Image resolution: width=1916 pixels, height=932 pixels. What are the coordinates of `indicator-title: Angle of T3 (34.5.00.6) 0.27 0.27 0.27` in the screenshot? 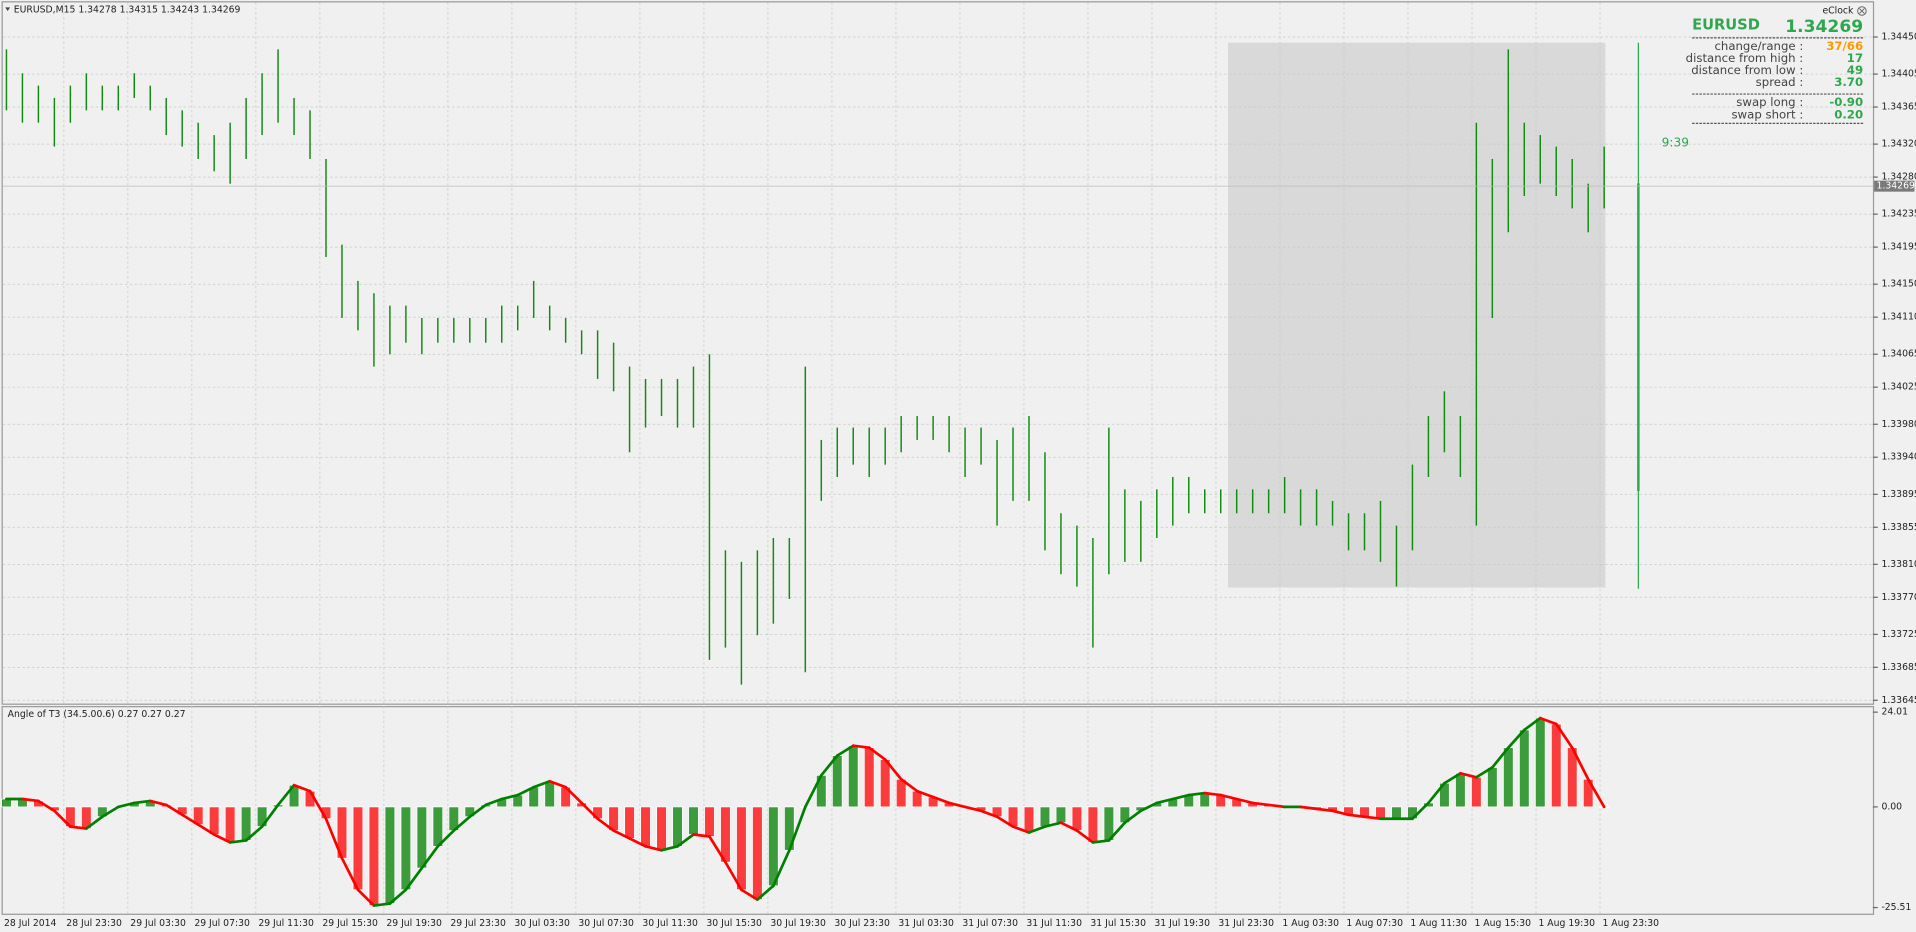 It's located at (97, 714).